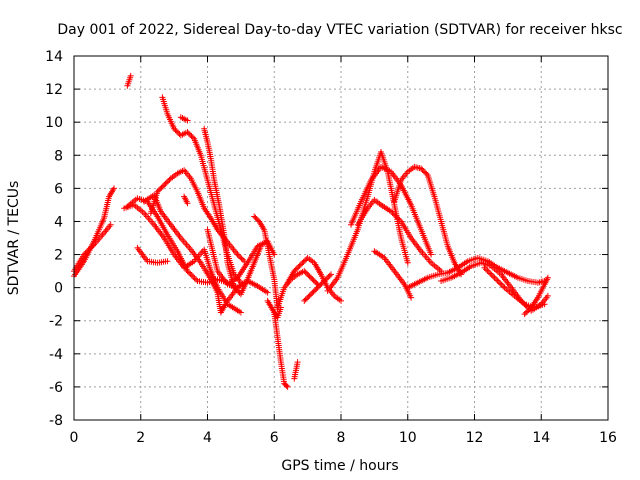  What do you see at coordinates (58, 189) in the screenshot?
I see `y-tick-label: 6` at bounding box center [58, 189].